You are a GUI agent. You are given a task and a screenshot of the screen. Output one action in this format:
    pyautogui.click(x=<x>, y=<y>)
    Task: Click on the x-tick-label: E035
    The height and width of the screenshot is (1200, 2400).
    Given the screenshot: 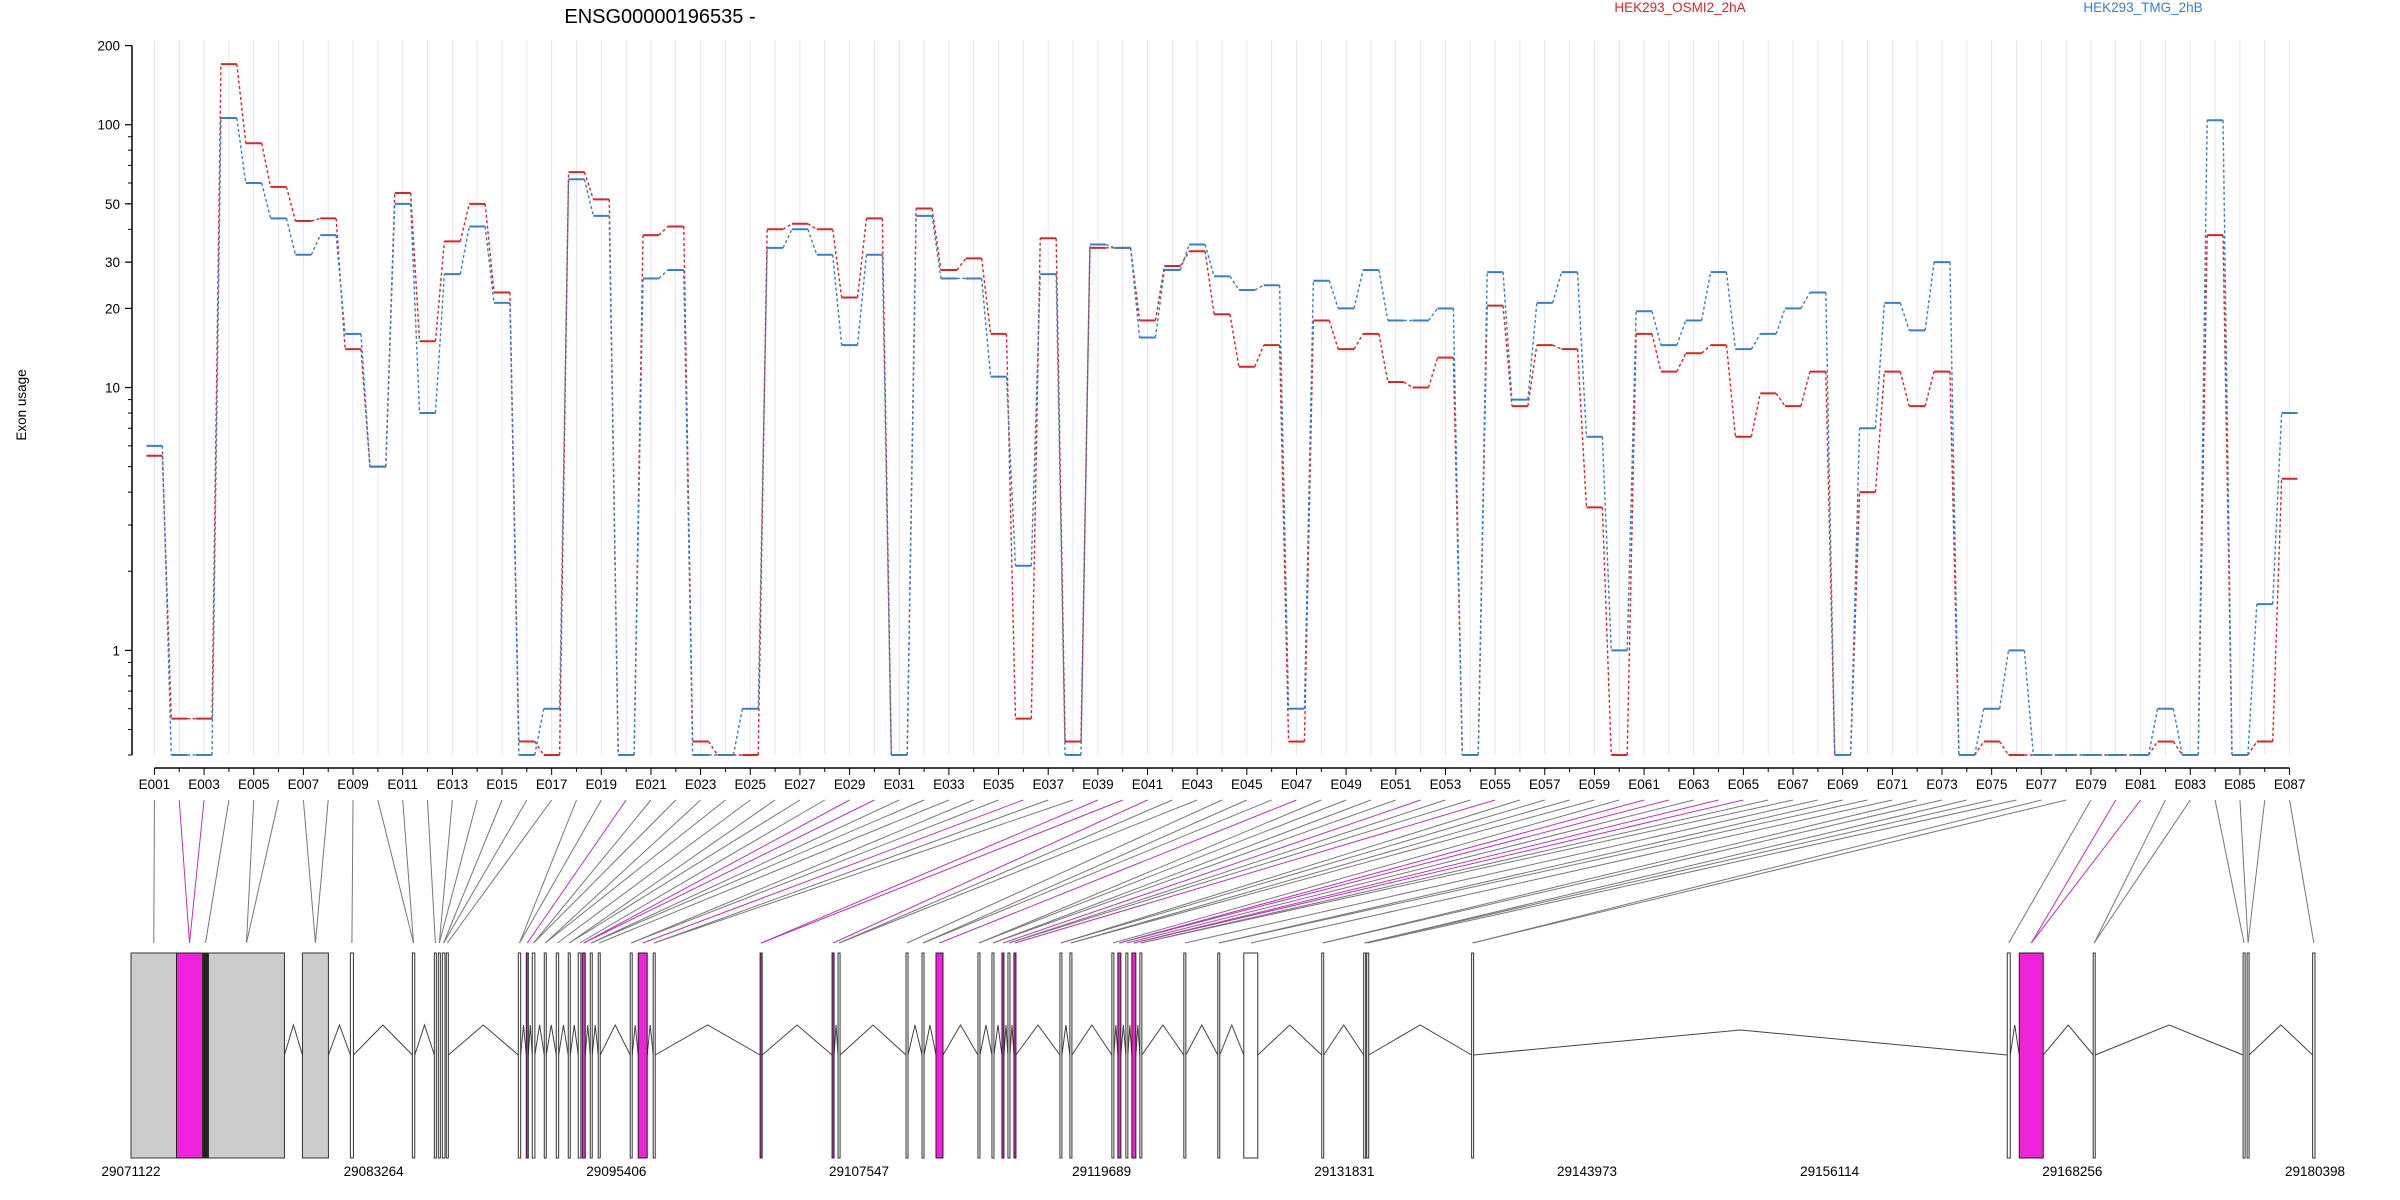 What is the action you would take?
    pyautogui.click(x=999, y=784)
    